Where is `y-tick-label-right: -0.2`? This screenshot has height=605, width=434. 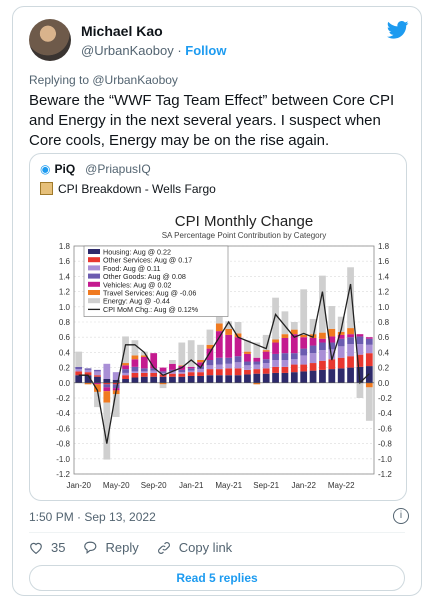
y-tick-label-right: -0.2 is located at coordinates (385, 398).